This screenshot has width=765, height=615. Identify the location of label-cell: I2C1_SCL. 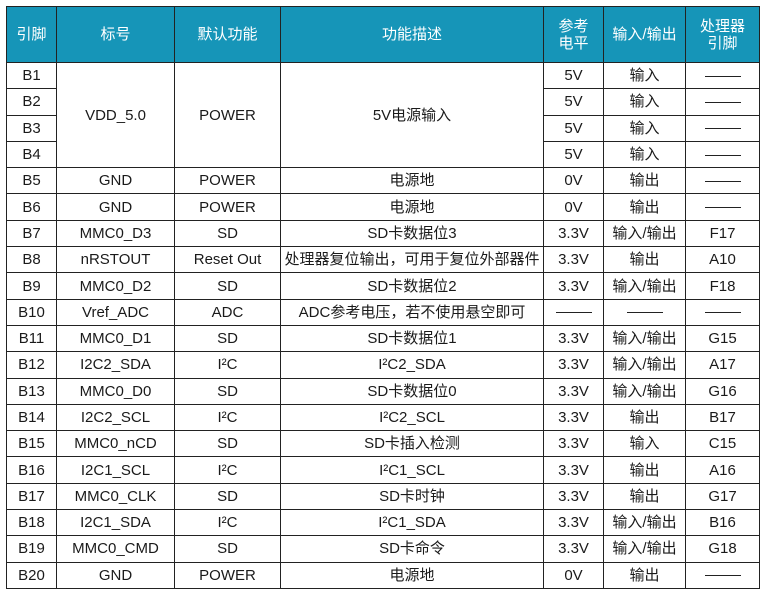
(115, 470).